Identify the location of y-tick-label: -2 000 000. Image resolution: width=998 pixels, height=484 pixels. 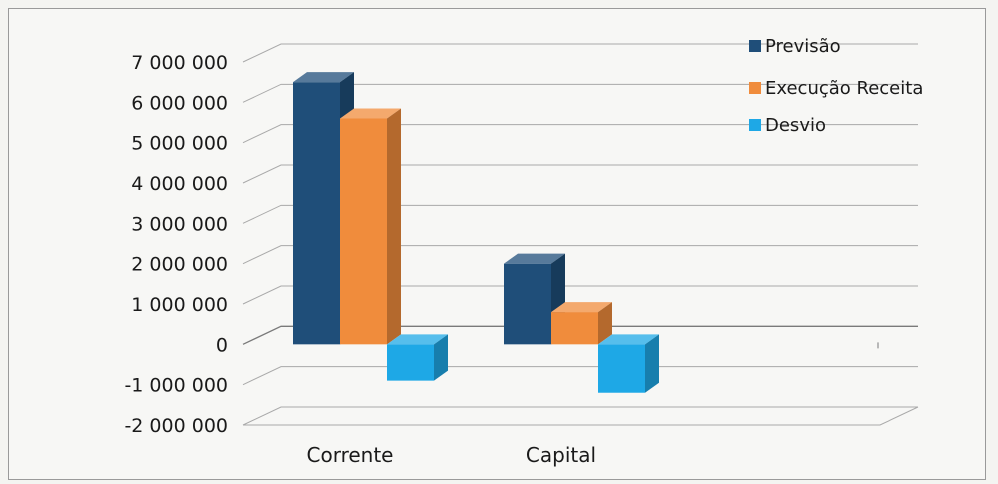
(176, 426).